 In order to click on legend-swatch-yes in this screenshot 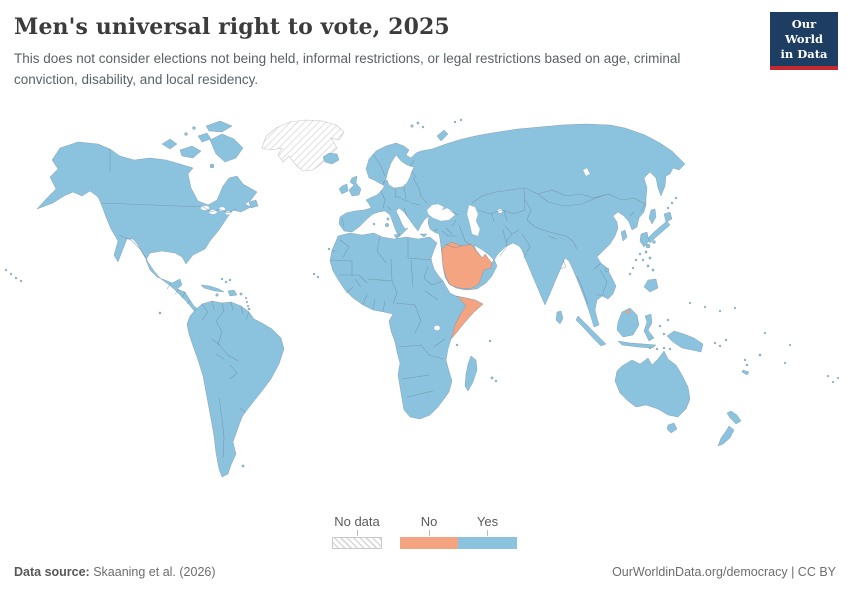, I will do `click(487, 543)`.